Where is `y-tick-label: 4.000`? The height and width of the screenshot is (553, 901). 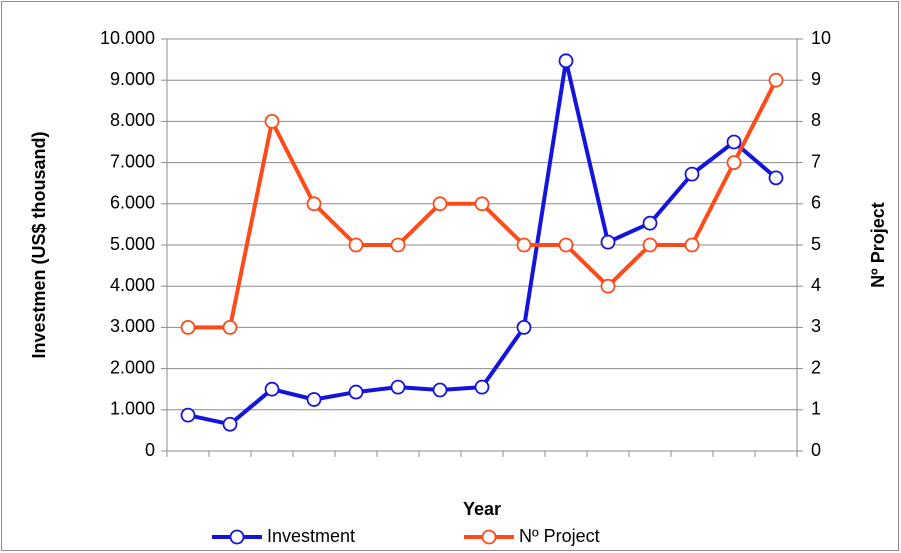
y-tick-label: 4.000 is located at coordinates (132, 285).